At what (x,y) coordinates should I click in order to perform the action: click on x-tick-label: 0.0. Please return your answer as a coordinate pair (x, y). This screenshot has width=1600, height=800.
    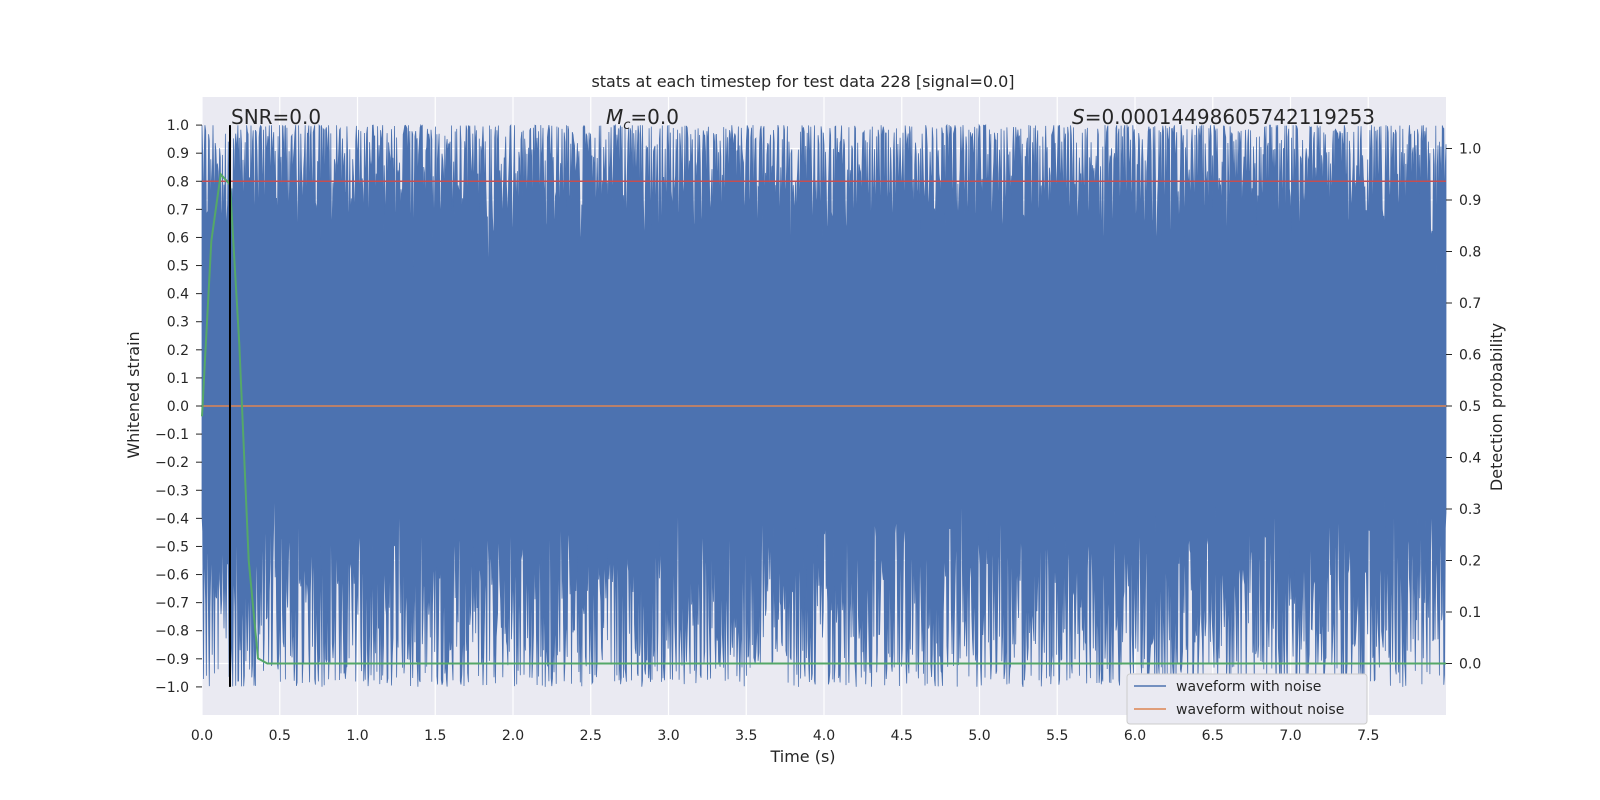
    Looking at the image, I should click on (202, 736).